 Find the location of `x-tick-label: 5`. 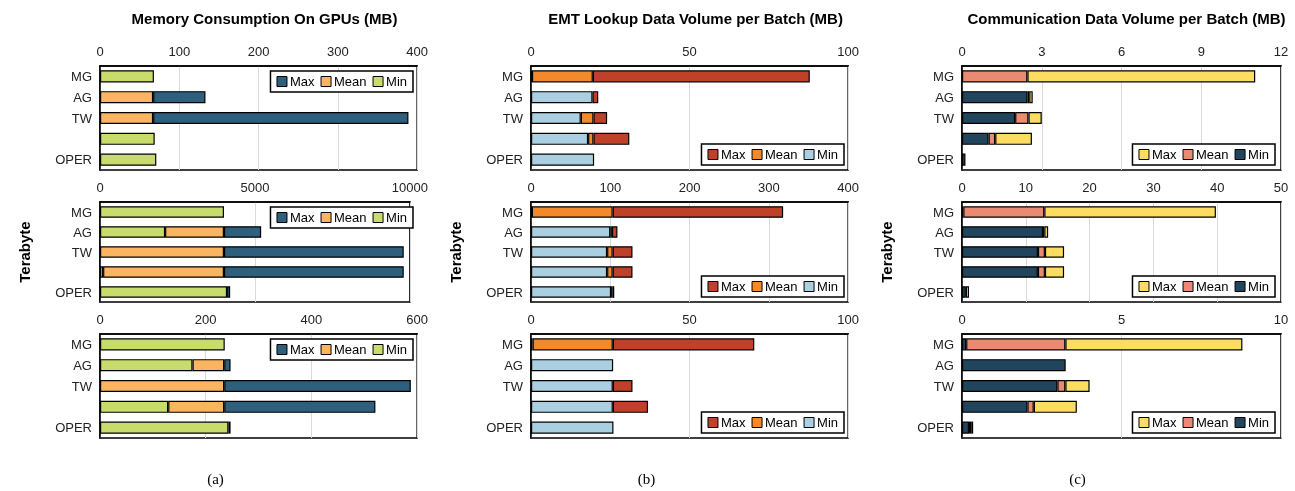

x-tick-label: 5 is located at coordinates (1121, 319).